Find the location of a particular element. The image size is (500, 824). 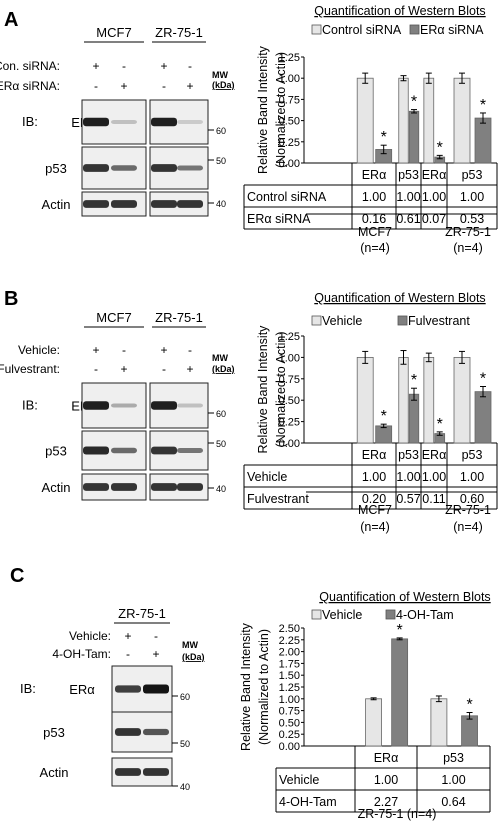

legend-label: Fulvestrant is located at coordinates (439, 321).